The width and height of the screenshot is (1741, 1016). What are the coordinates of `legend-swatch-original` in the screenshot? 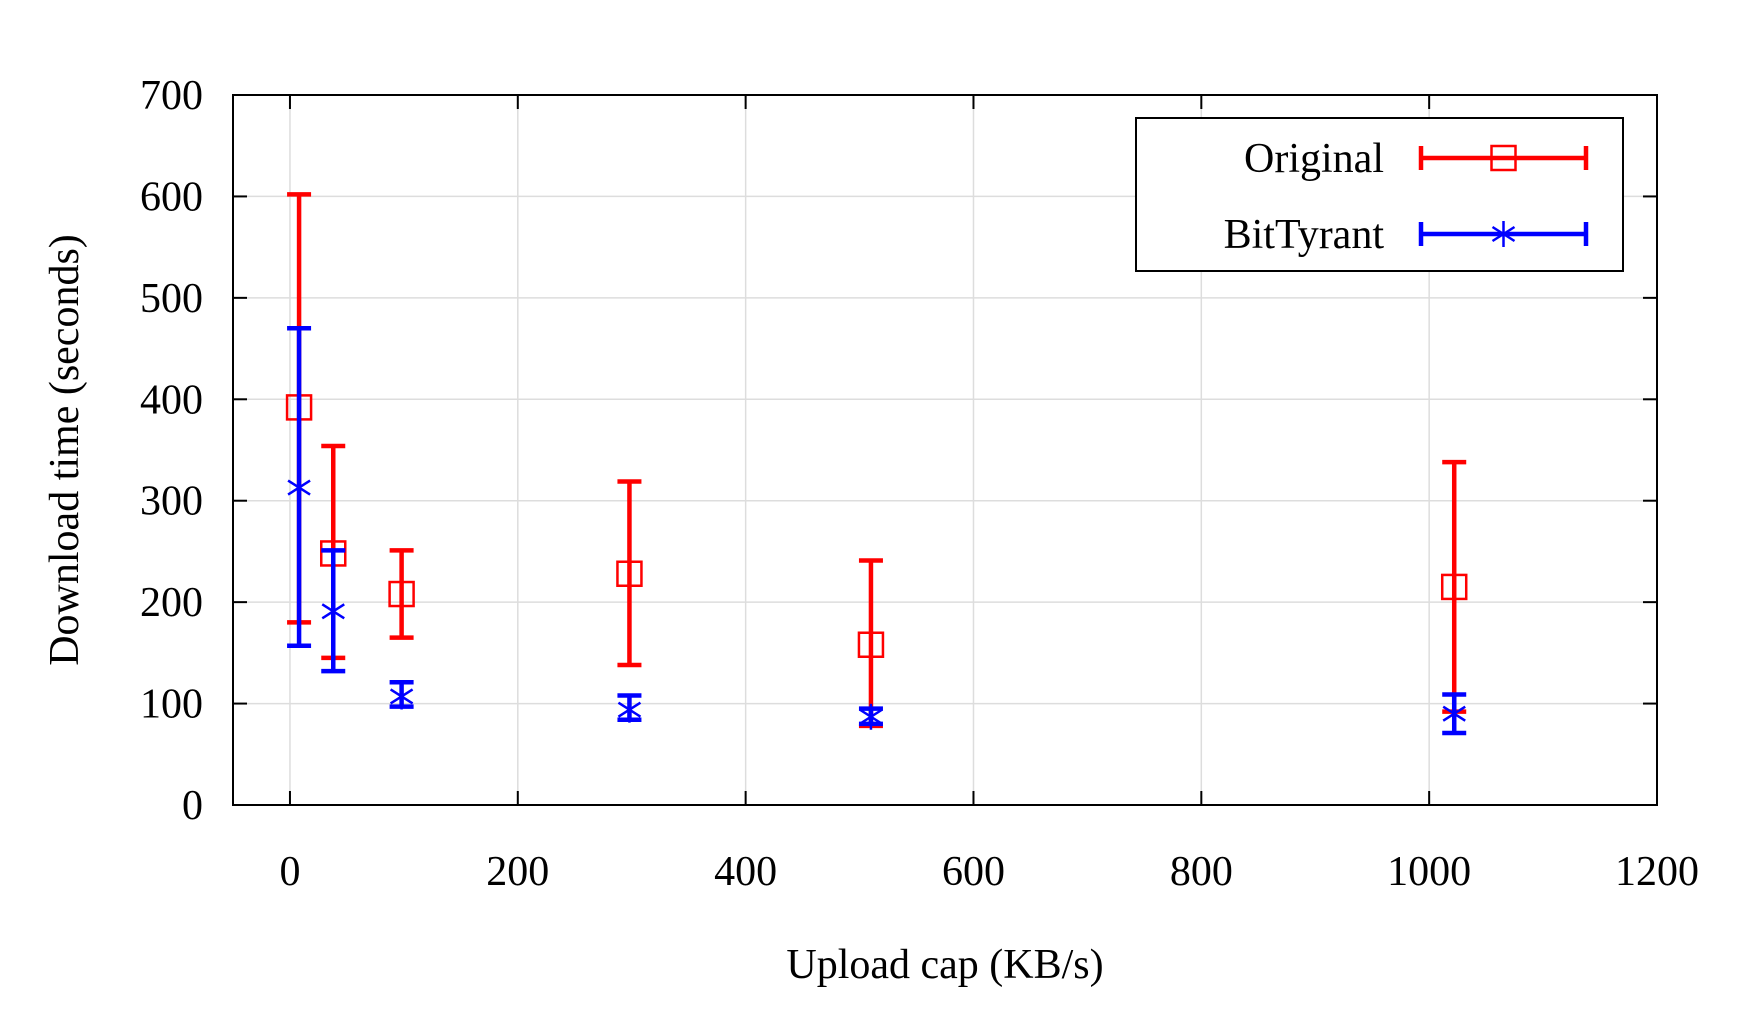 It's located at (1503, 158).